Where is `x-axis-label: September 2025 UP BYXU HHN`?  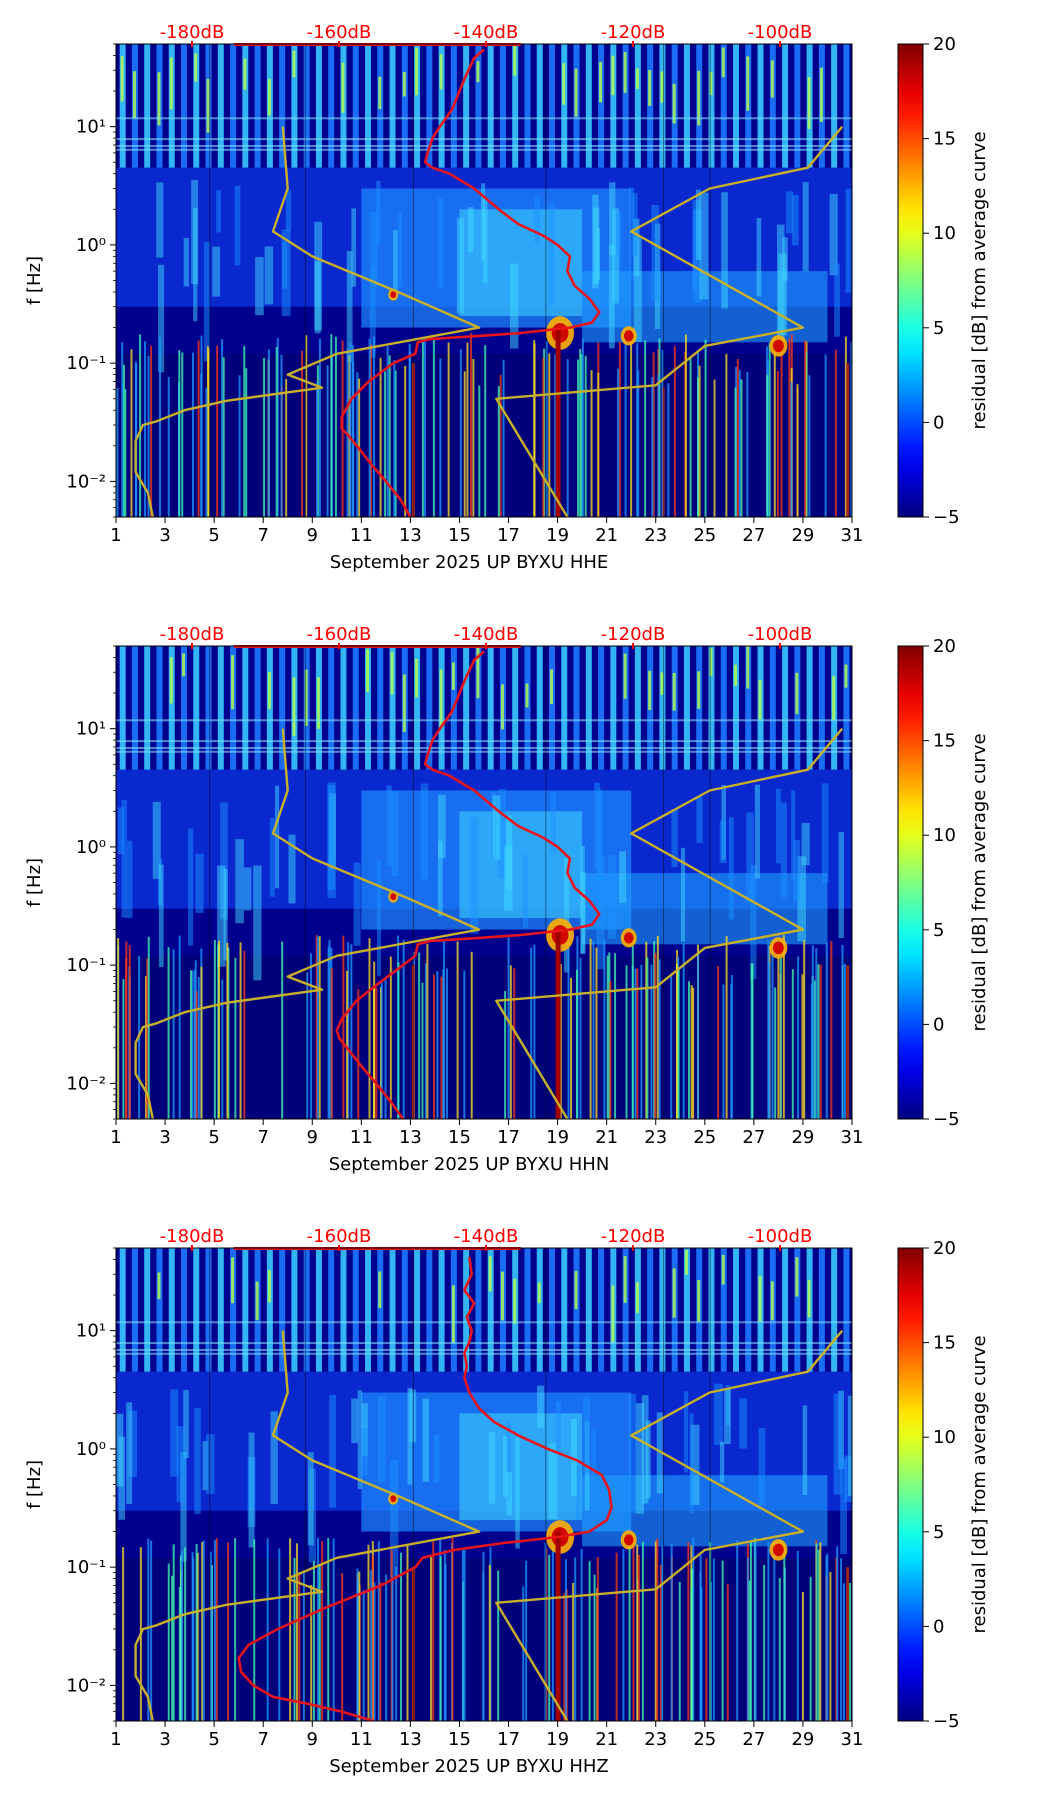
x-axis-label: September 2025 UP BYXU HHN is located at coordinates (469, 1164).